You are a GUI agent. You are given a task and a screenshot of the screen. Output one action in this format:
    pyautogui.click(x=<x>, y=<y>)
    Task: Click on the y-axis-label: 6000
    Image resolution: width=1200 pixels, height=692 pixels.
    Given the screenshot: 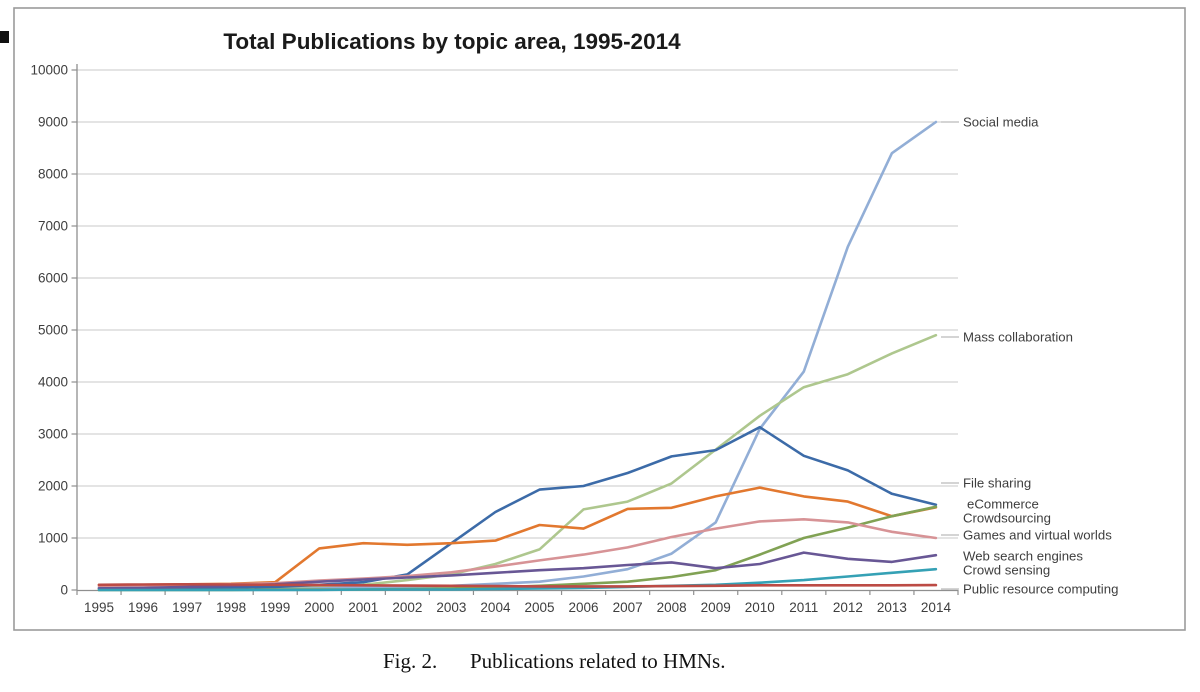 What is the action you would take?
    pyautogui.click(x=53, y=278)
    